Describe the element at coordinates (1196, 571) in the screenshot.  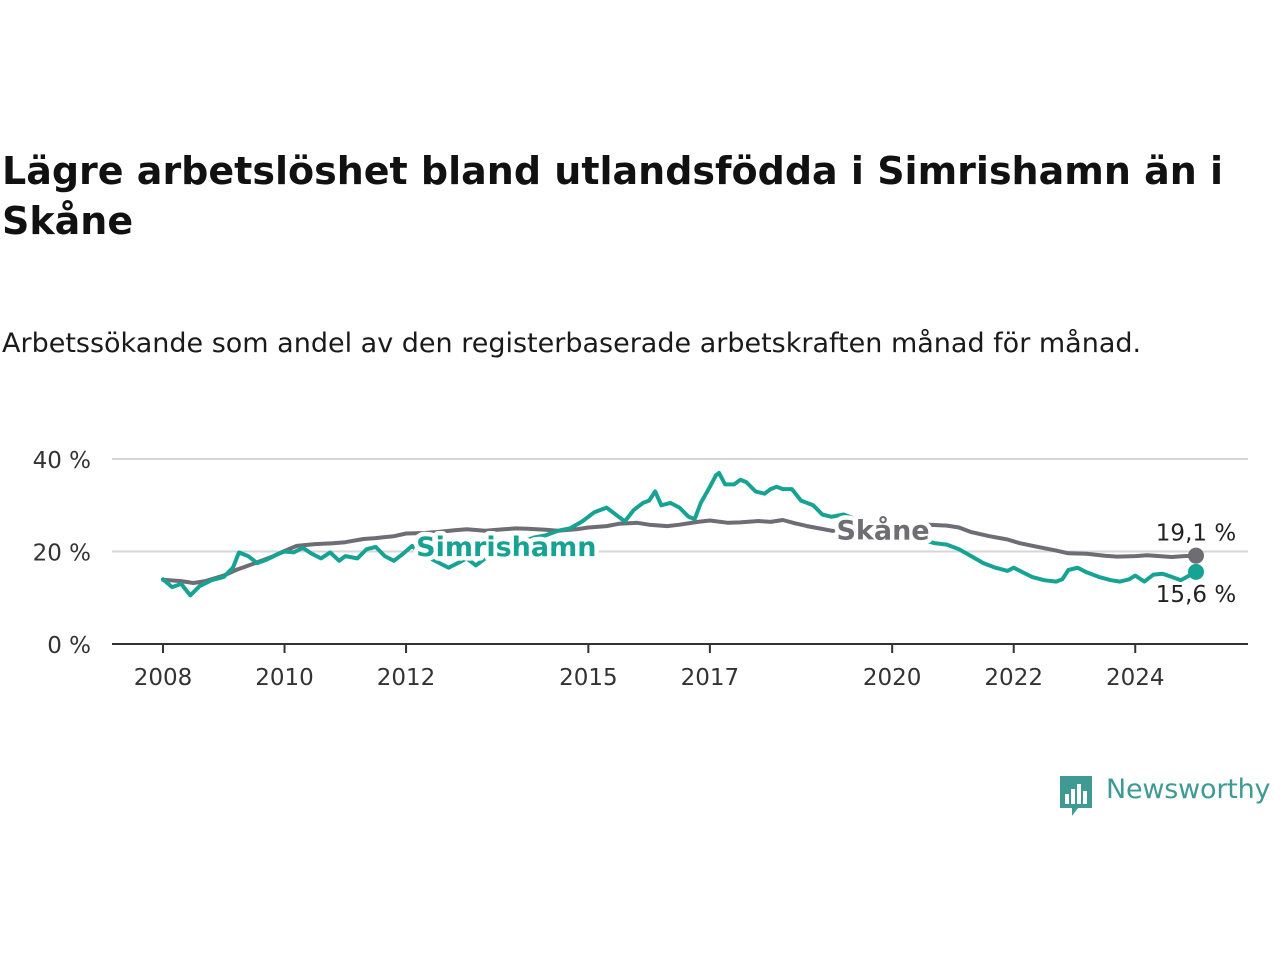
I see `end-dot-simrishamn` at that location.